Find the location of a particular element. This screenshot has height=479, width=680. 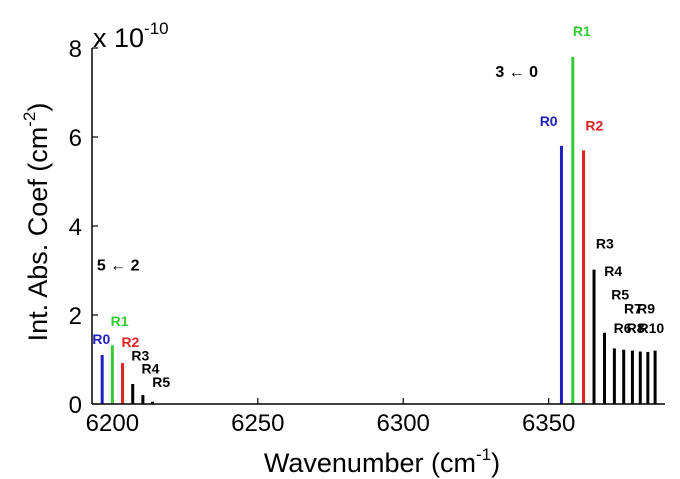

x-tick-label: 6300 is located at coordinates (403, 423).